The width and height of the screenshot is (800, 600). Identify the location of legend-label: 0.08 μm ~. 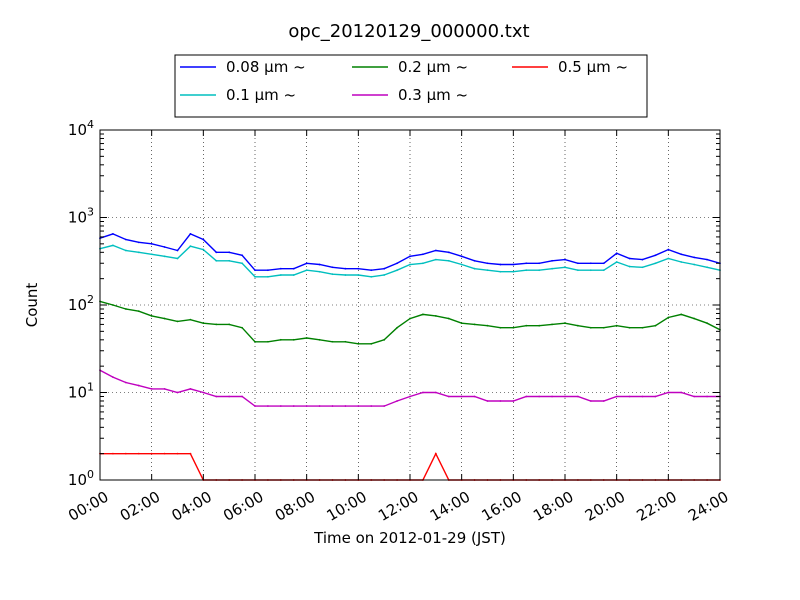
(266, 67).